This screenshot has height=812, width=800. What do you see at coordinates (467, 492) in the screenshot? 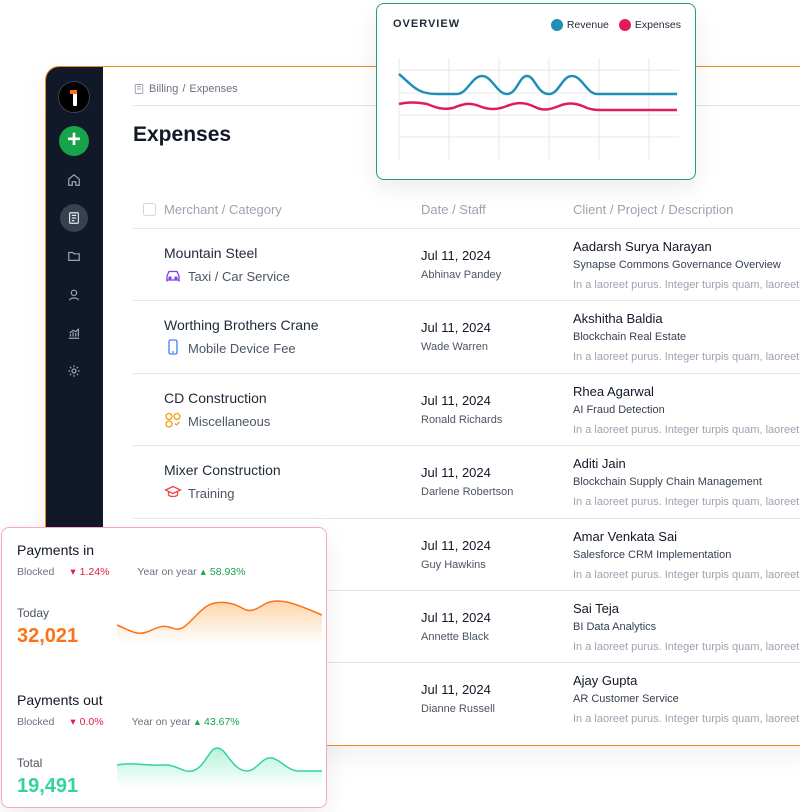
I see `staff-name: Darlene Robertson` at bounding box center [467, 492].